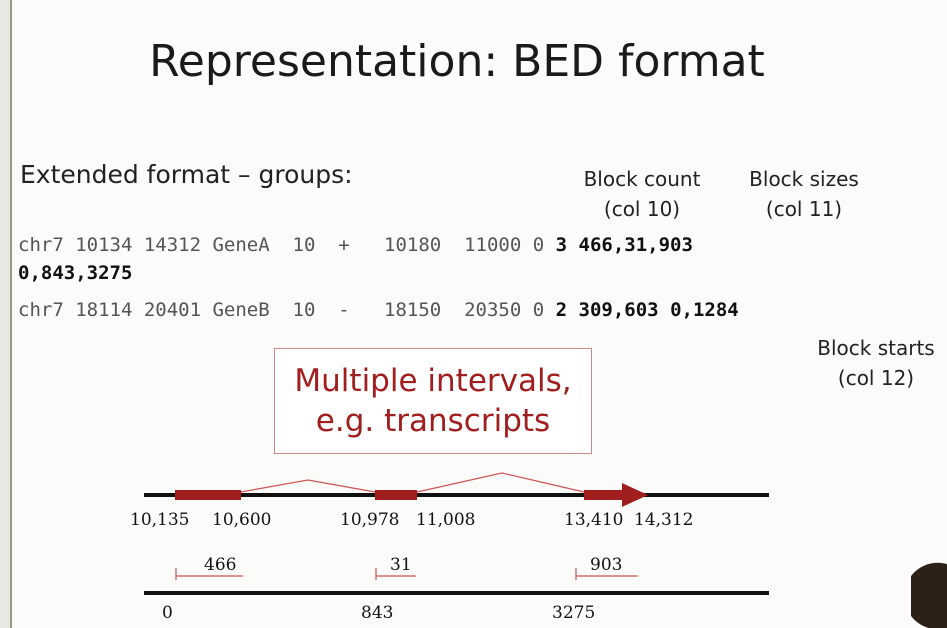 The image size is (947, 628). Describe the element at coordinates (929, 588) in the screenshot. I see `presenter-shadow` at that location.